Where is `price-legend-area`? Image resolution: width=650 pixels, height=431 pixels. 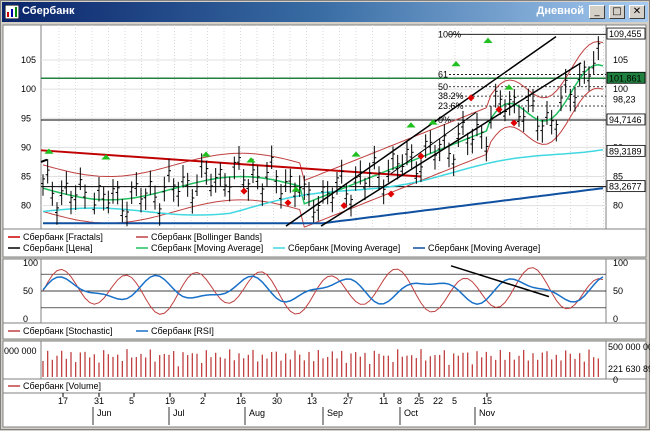
price-legend-area is located at coordinates (324, 243).